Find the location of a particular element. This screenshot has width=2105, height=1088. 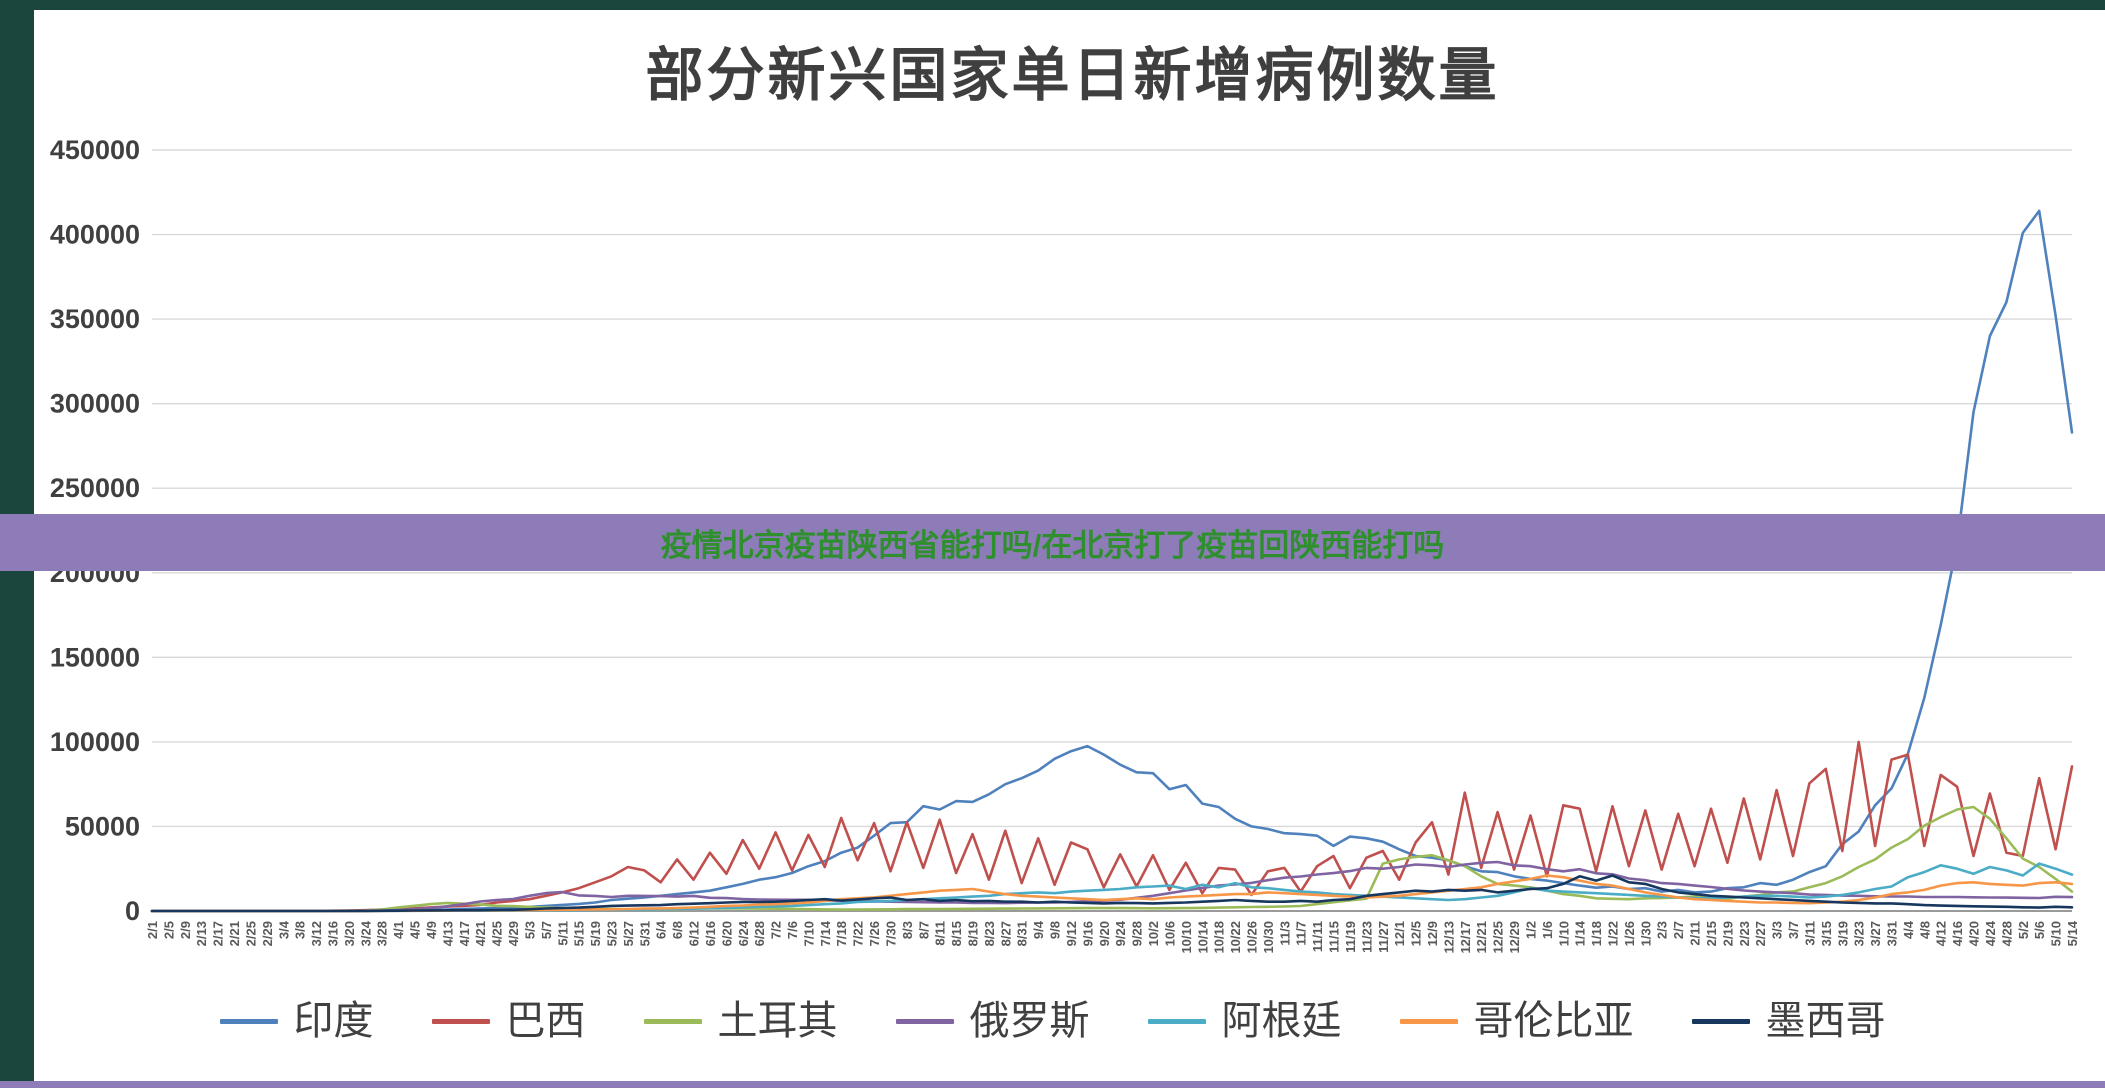

y-axis-label: 50000 is located at coordinates (102, 826).